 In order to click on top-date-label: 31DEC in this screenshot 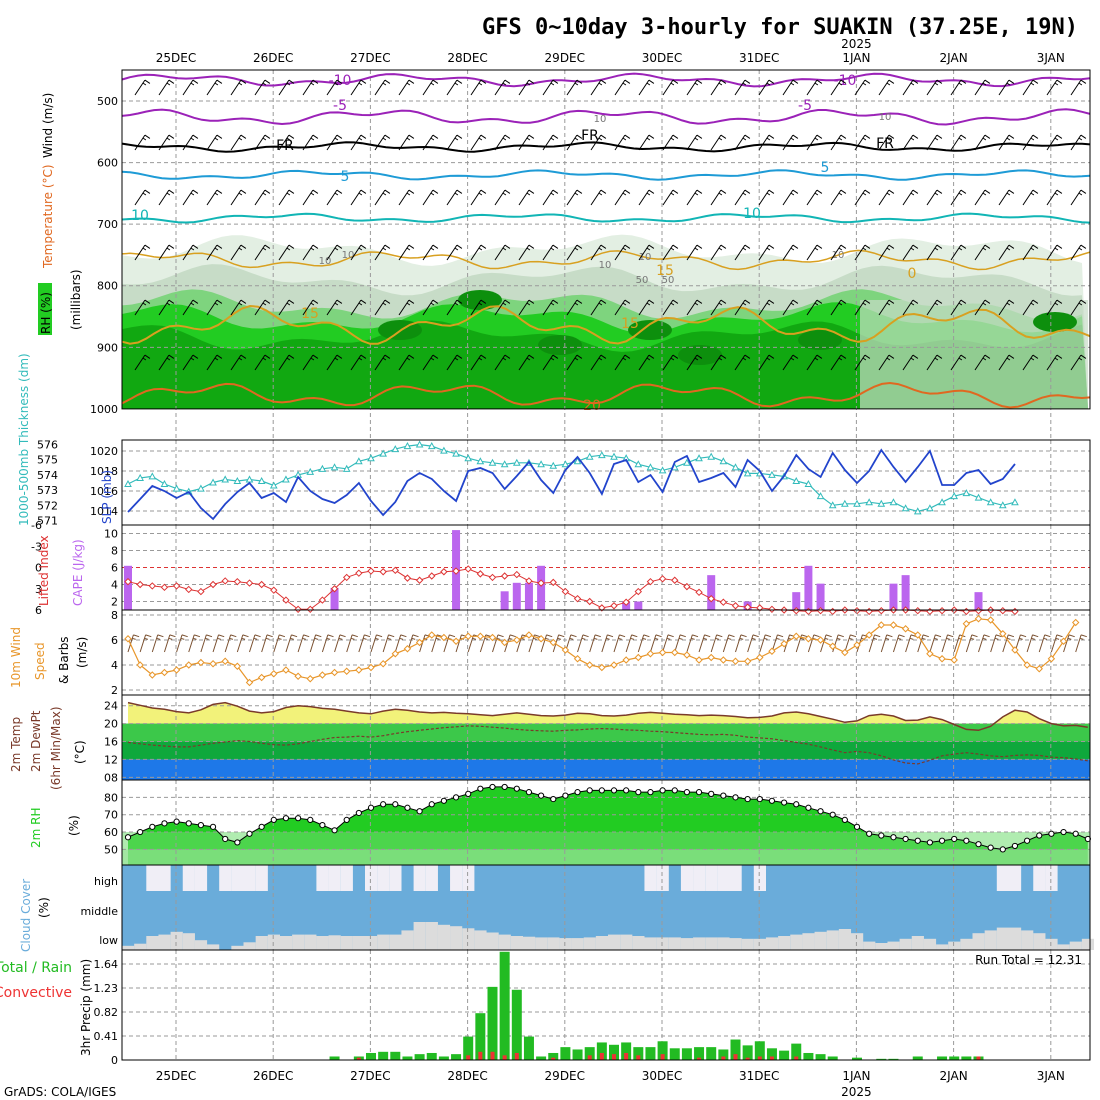, I will do `click(759, 58)`.